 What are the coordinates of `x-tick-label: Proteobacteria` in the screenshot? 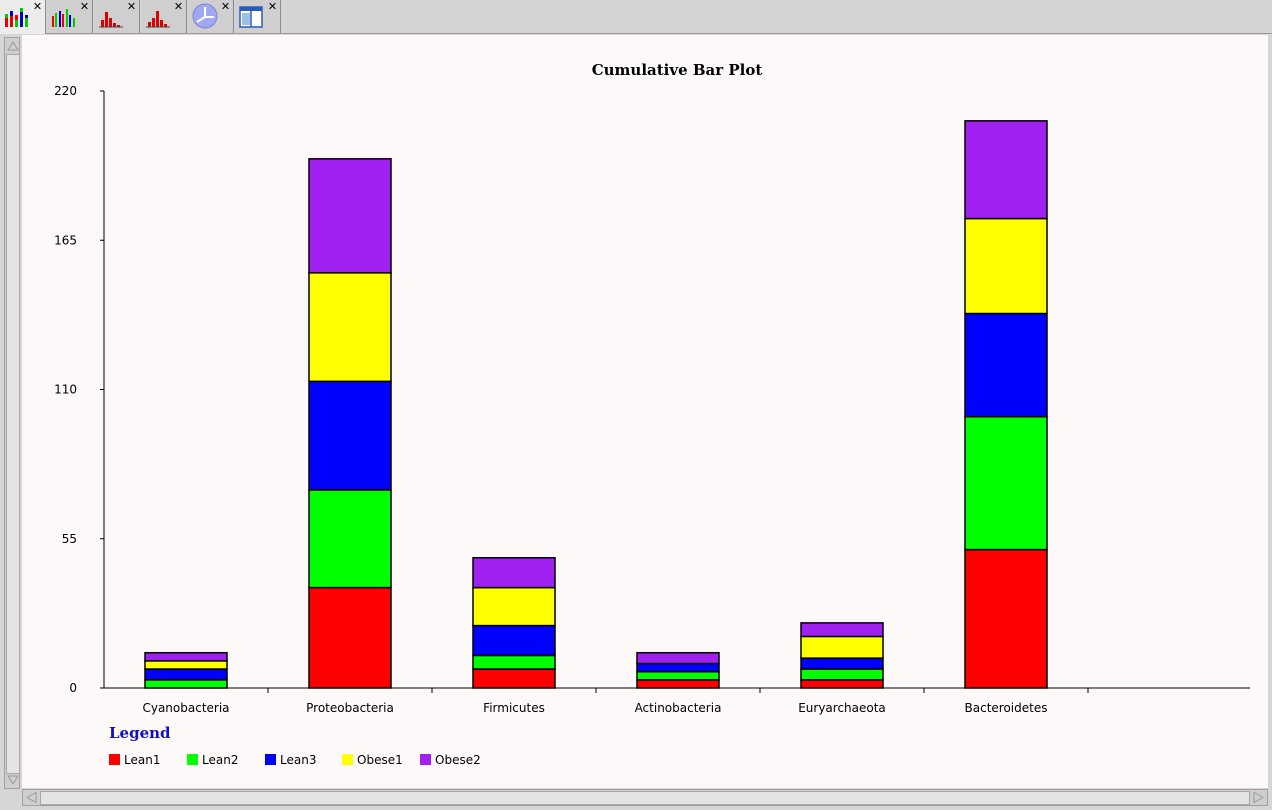 It's located at (350, 708).